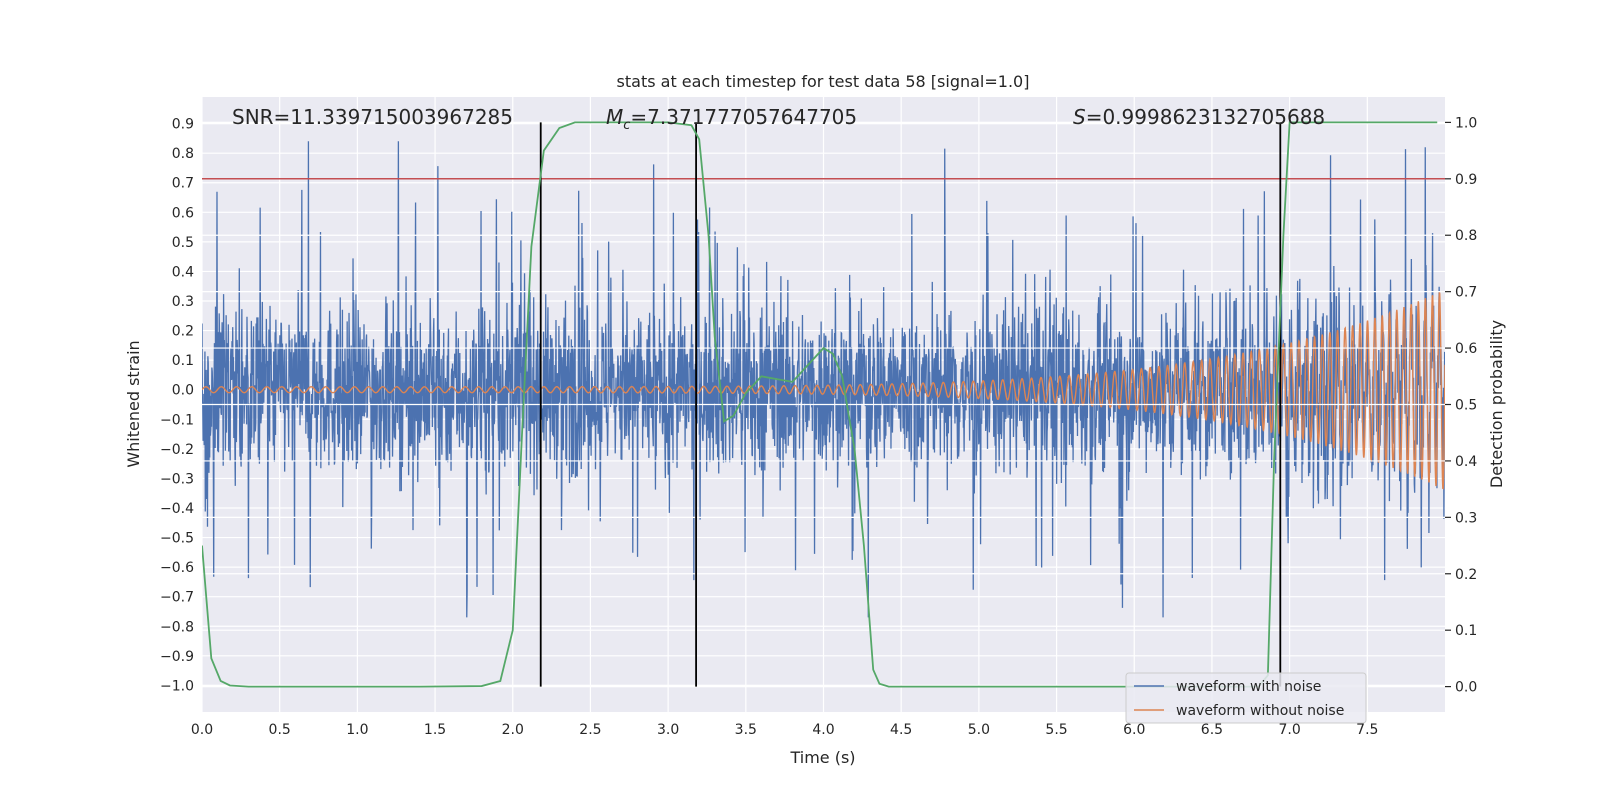 This screenshot has height=800, width=1600. I want to click on y-tick-label: 0.6, so click(183, 213).